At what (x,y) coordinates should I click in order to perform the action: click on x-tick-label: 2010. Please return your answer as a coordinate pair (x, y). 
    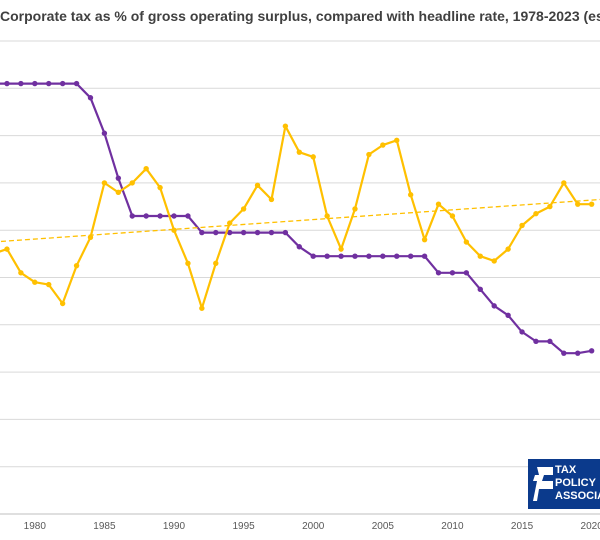
    Looking at the image, I should click on (452, 526).